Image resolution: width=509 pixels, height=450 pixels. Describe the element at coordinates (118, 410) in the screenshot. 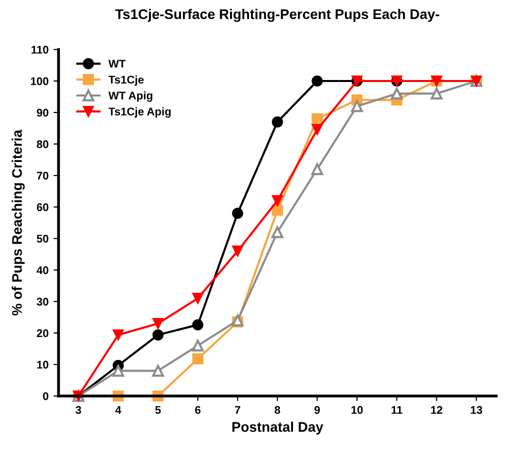

I see `x-tick-label: 4` at that location.